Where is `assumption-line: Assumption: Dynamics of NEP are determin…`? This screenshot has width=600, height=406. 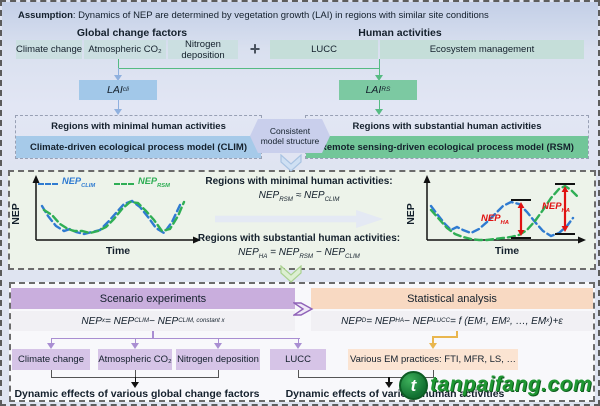
assumption-line: Assumption: Dynamics of NEP are determin… is located at coordinates (304, 15).